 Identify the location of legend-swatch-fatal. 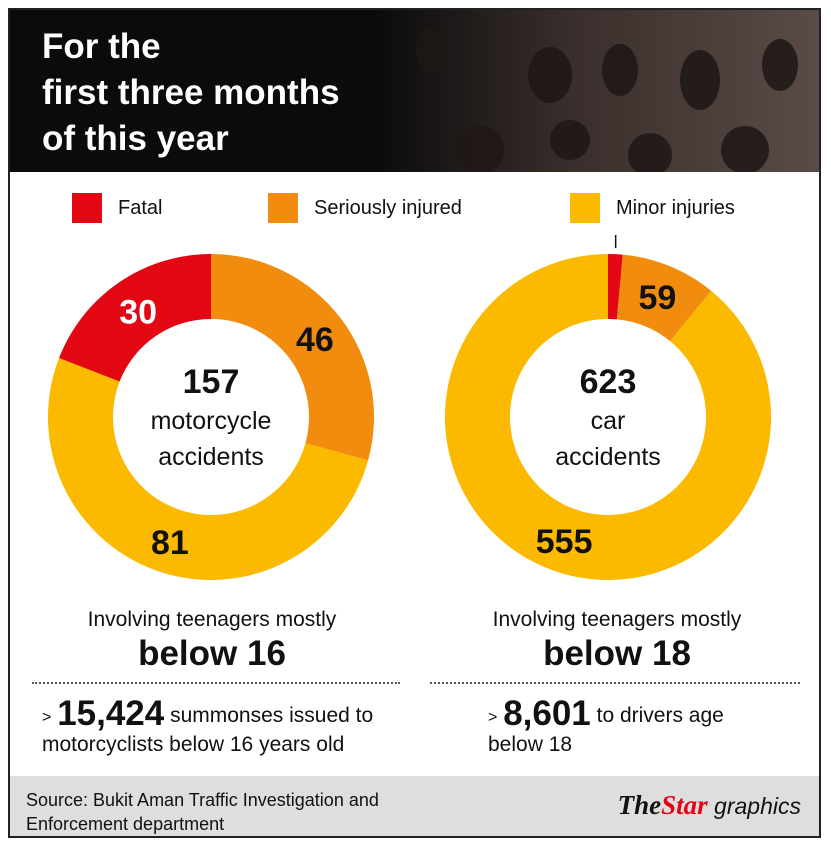
(87, 208).